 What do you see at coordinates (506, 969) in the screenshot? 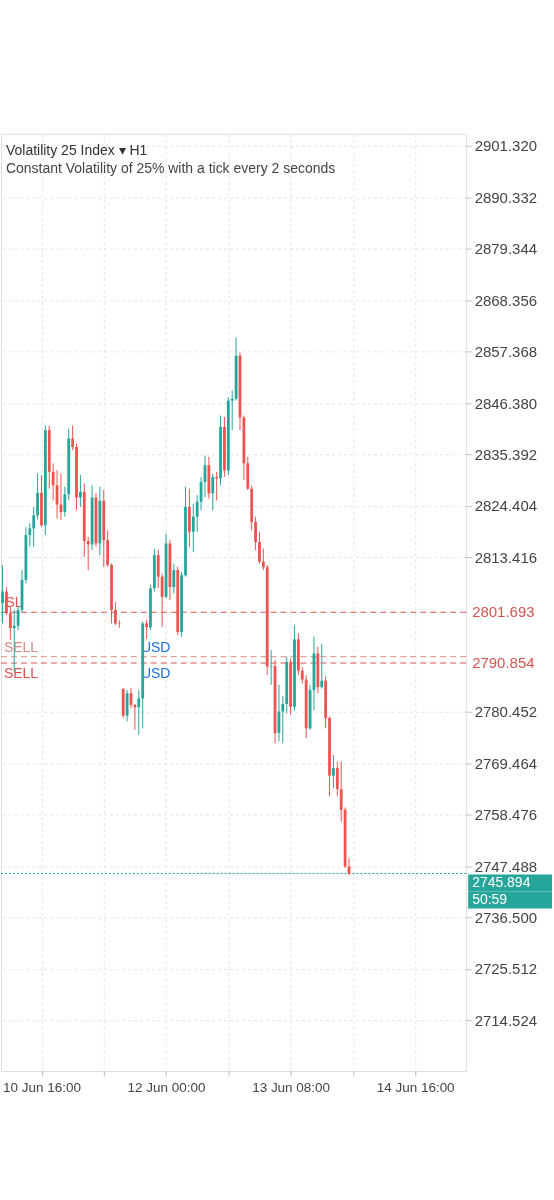
I see `y-tick-label: 2725.512` at bounding box center [506, 969].